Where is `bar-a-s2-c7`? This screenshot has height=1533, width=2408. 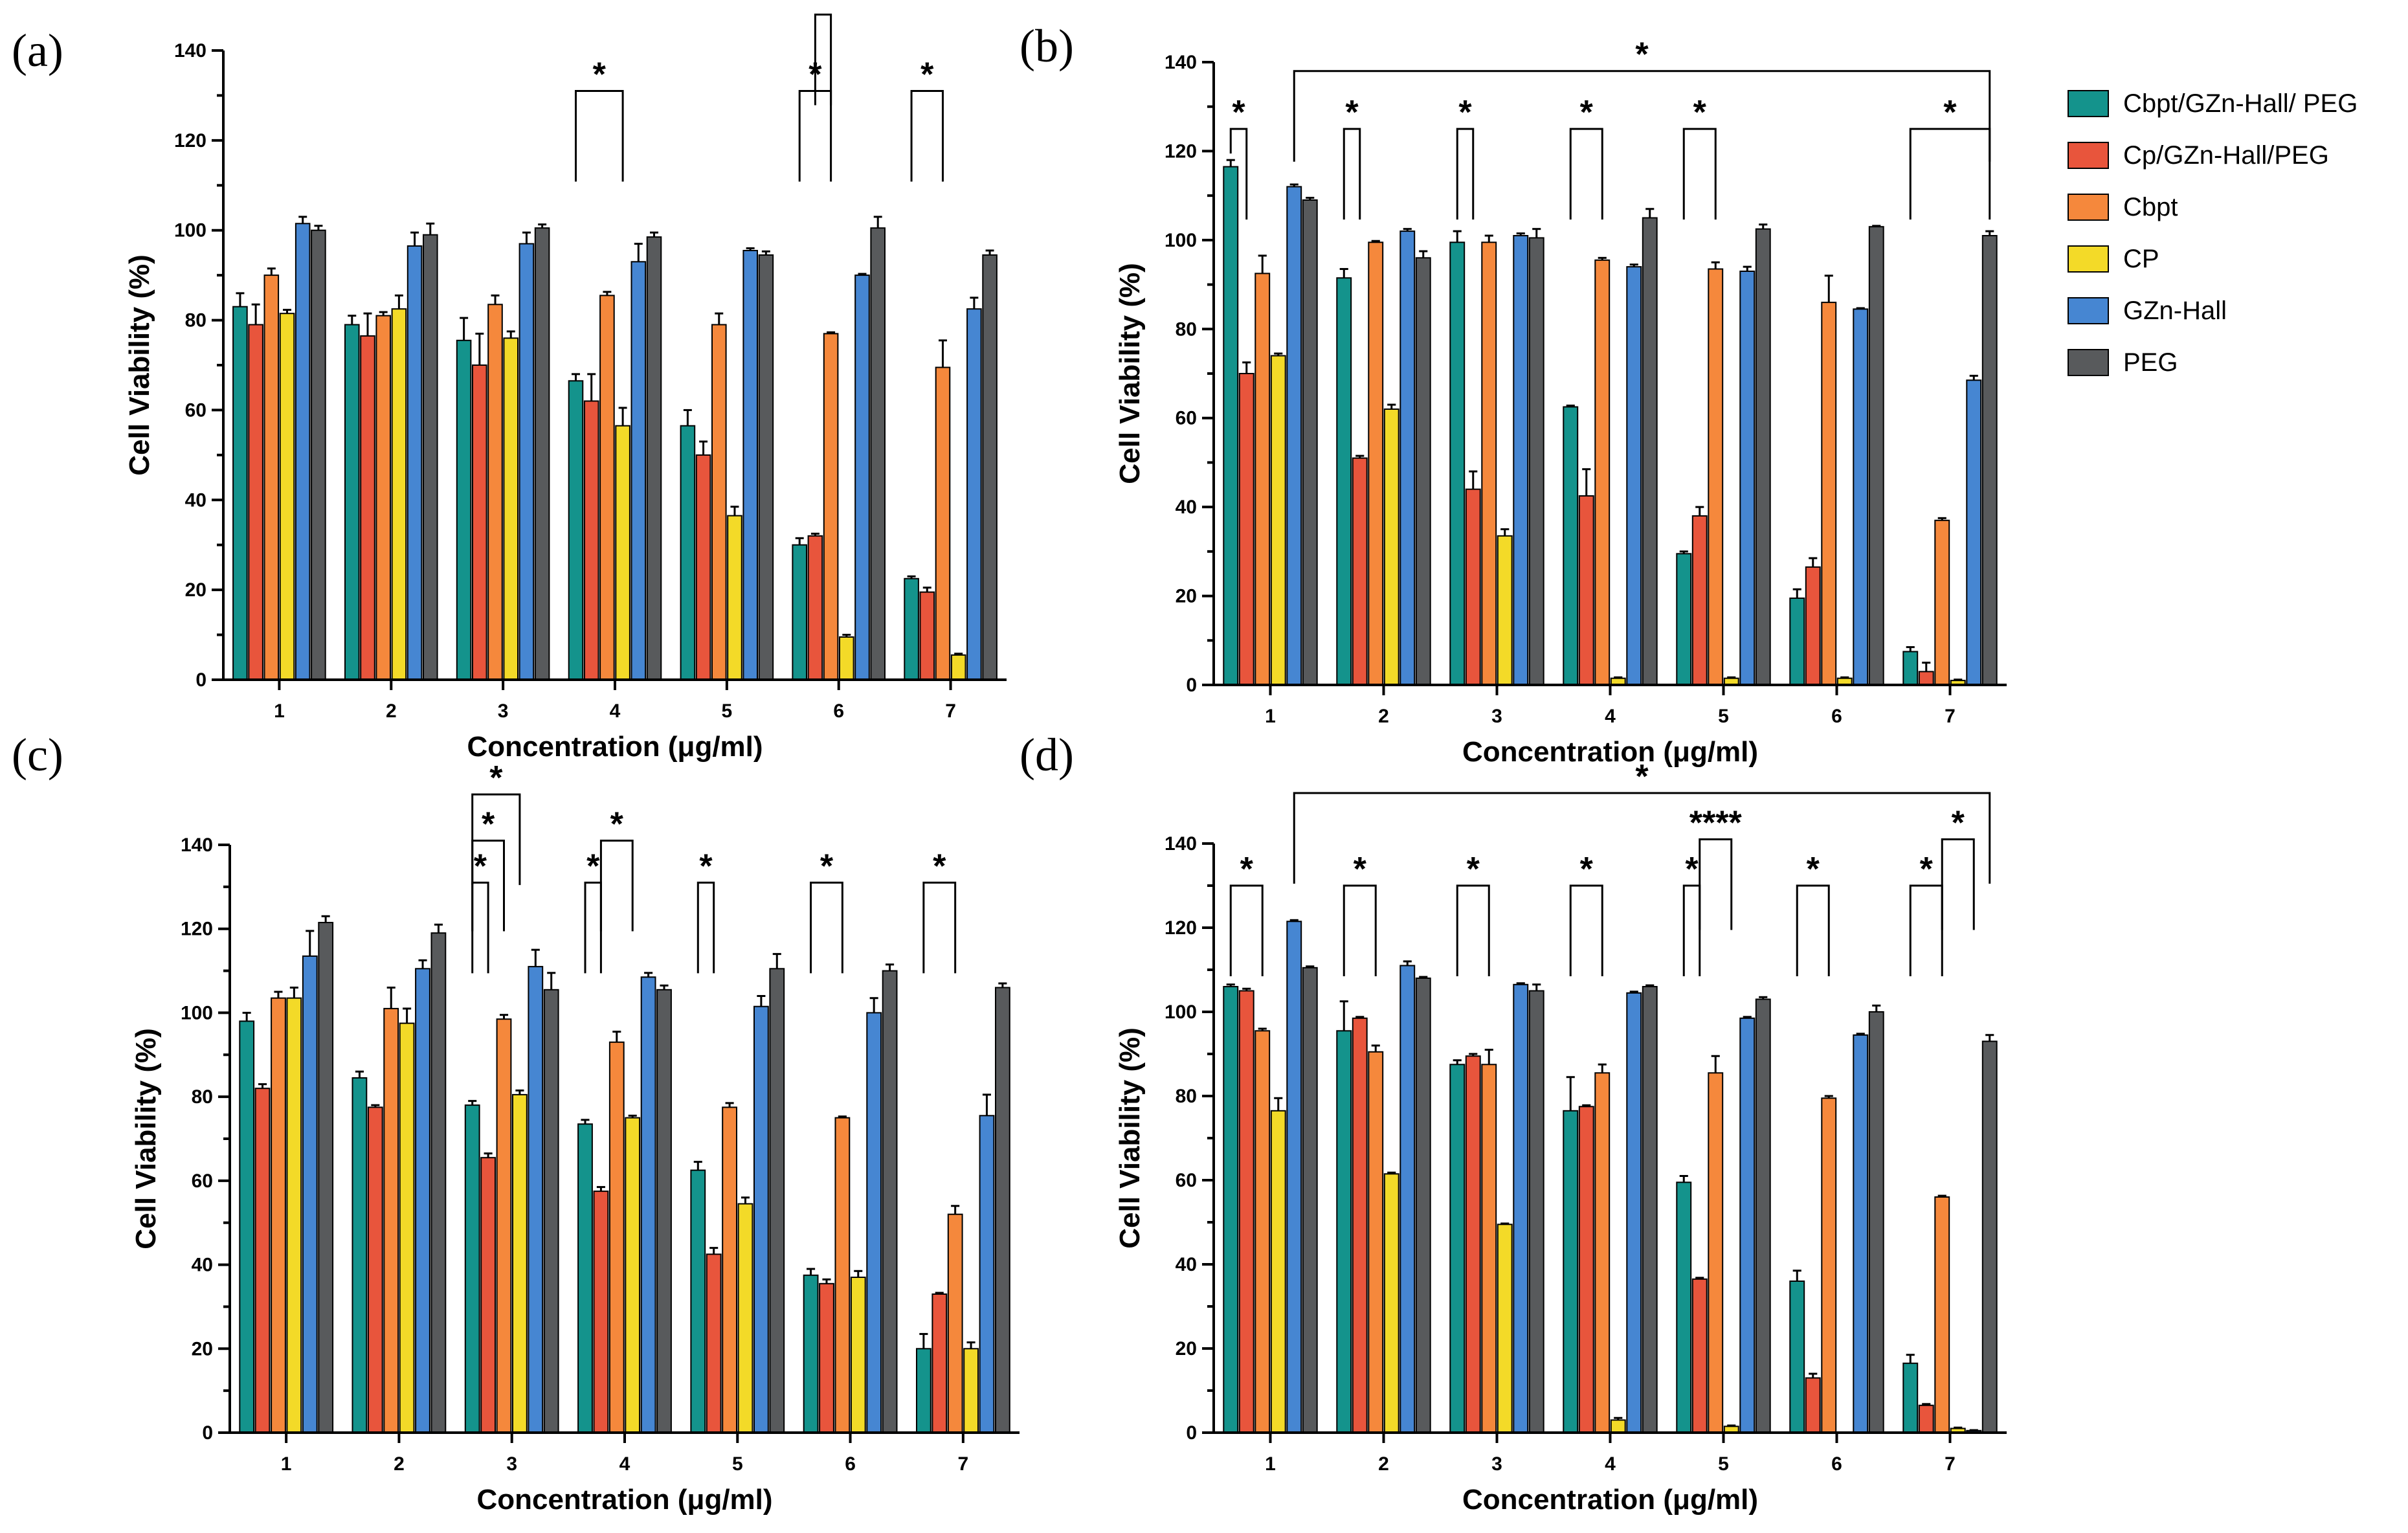
bar-a-s2-c7 is located at coordinates (927, 635).